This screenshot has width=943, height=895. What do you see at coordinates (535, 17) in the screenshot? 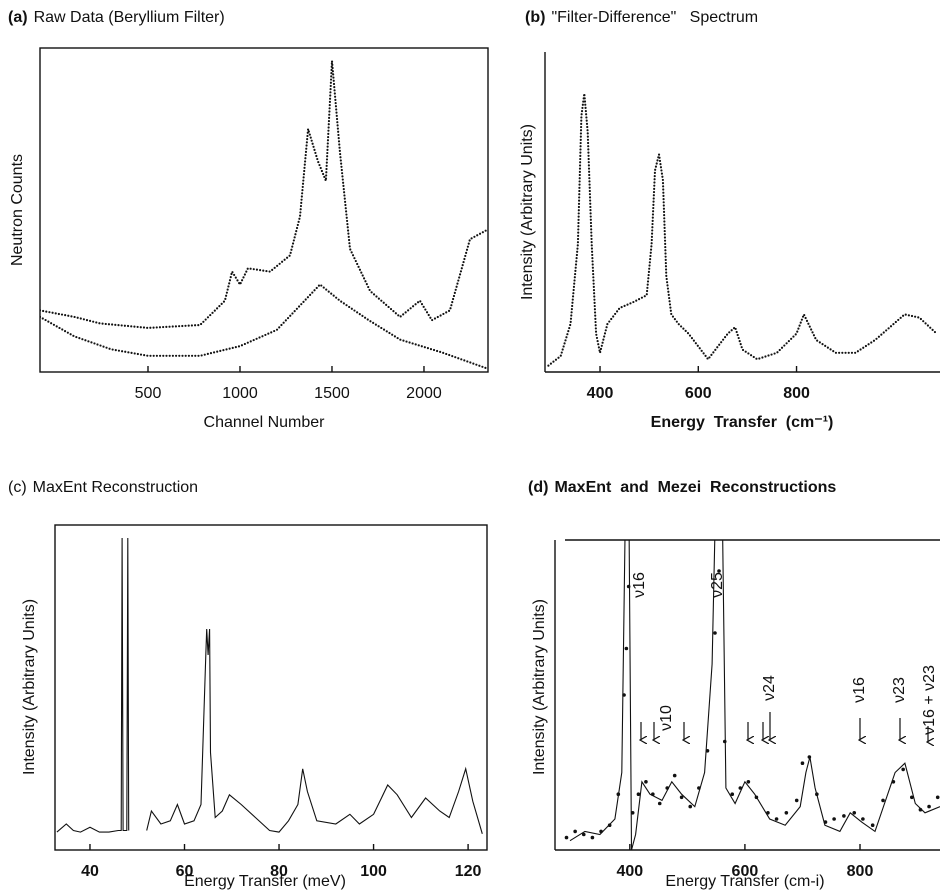
I see `panel-label: (b)` at bounding box center [535, 17].